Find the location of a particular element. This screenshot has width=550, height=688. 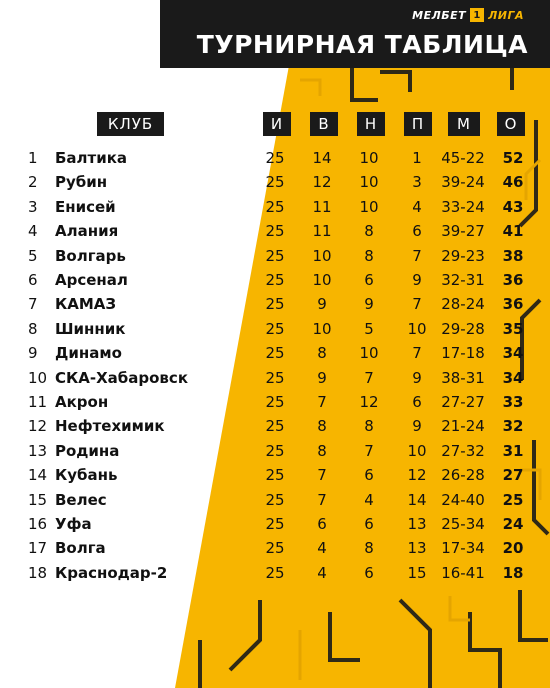

losses-cell: 15 is located at coordinates (417, 572).